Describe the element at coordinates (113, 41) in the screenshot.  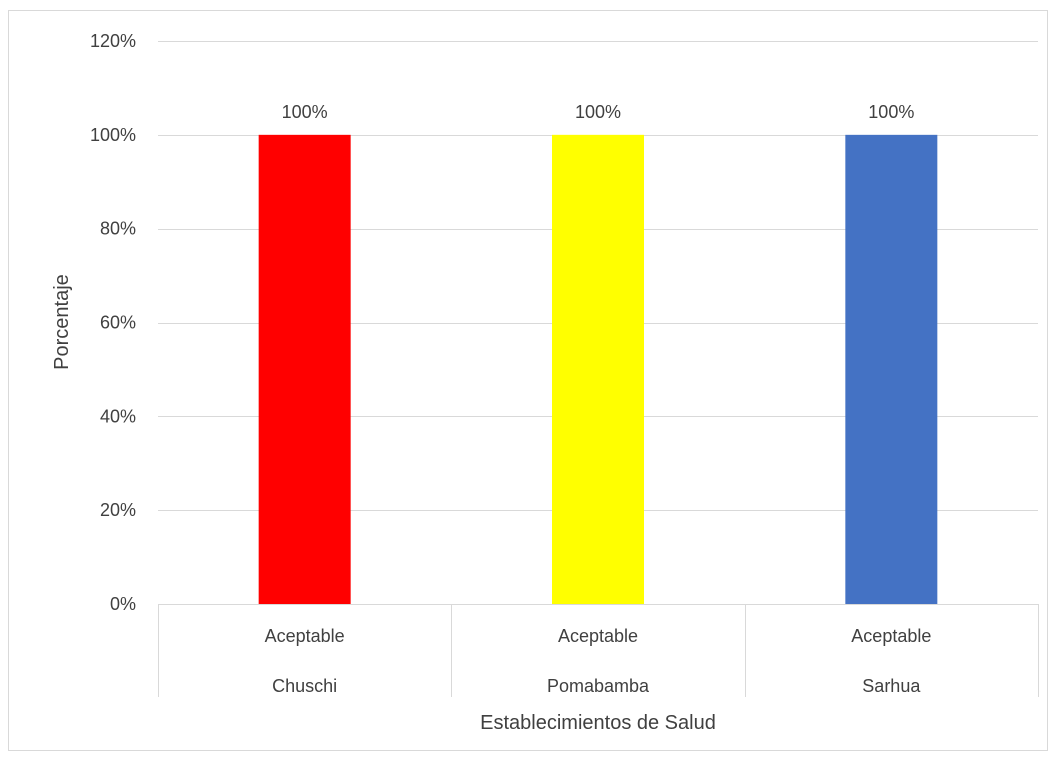
I see `y-tick-label: 120%` at that location.